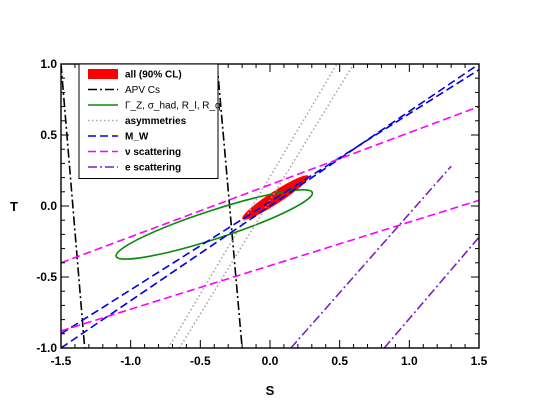  Describe the element at coordinates (137, 137) in the screenshot. I see `legend-label-m-w: M_W` at that location.